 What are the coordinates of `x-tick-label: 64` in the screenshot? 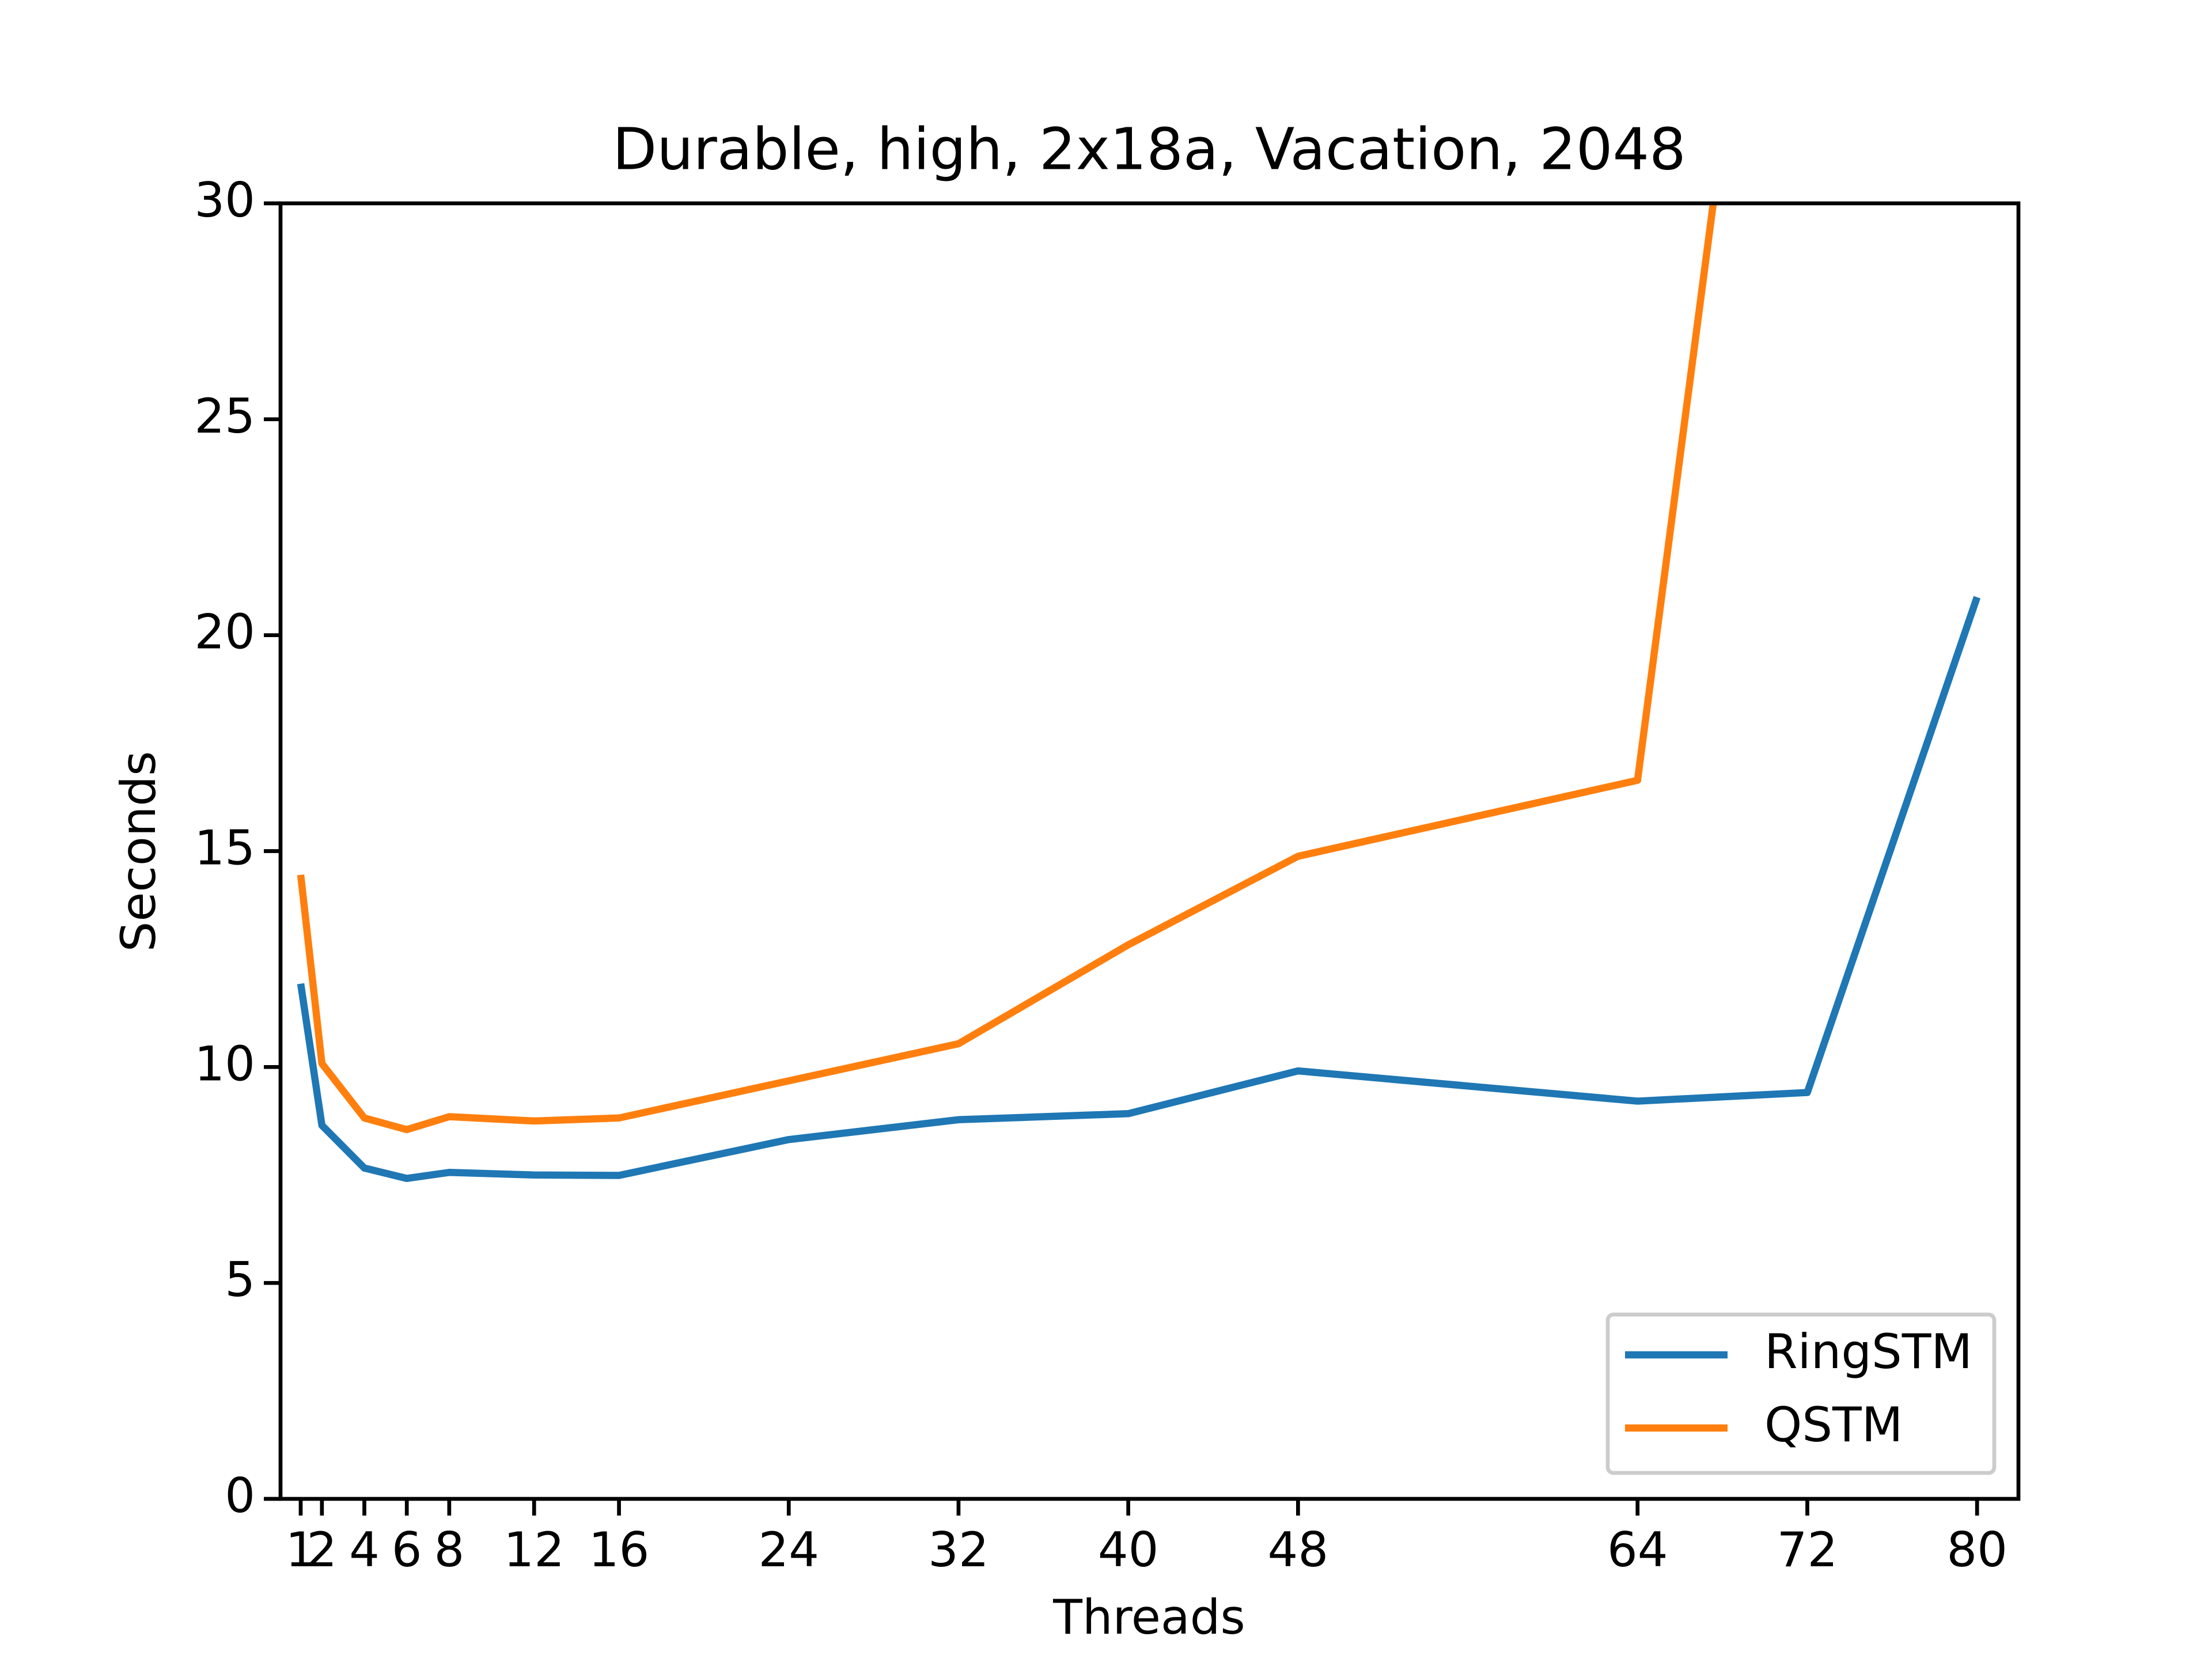 It's located at (1637, 1550).